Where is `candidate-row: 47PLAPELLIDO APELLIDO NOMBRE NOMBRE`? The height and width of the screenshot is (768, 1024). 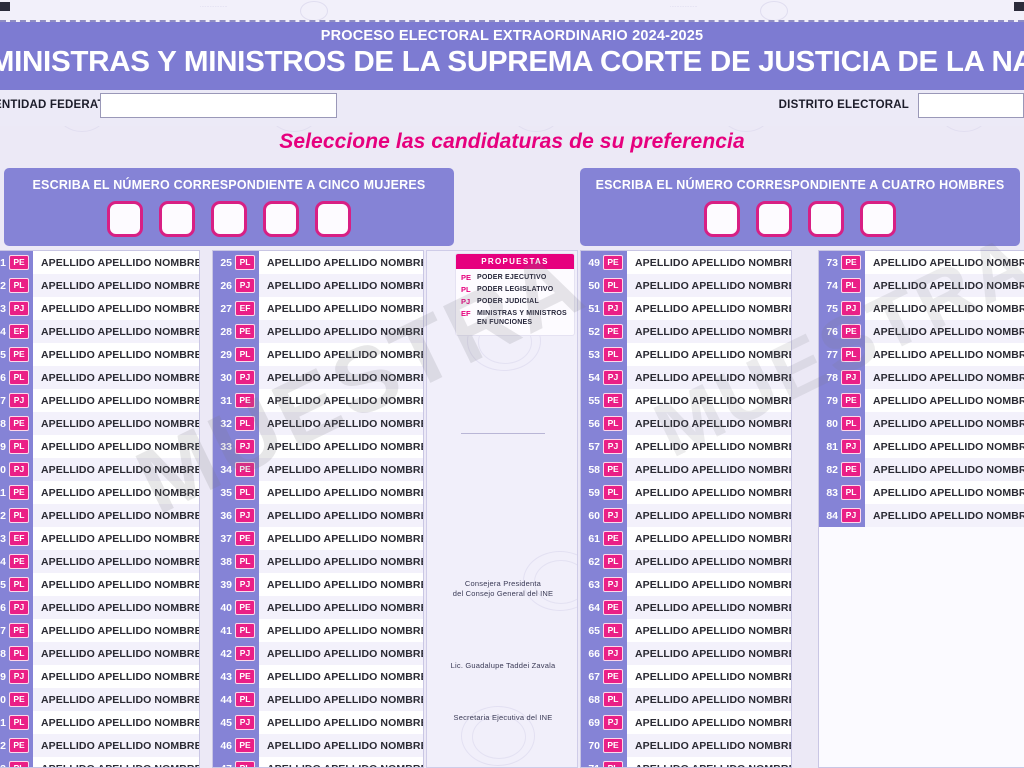 candidate-row: 47PLAPELLIDO APELLIDO NOMBRE NOMBRE is located at coordinates (318, 762).